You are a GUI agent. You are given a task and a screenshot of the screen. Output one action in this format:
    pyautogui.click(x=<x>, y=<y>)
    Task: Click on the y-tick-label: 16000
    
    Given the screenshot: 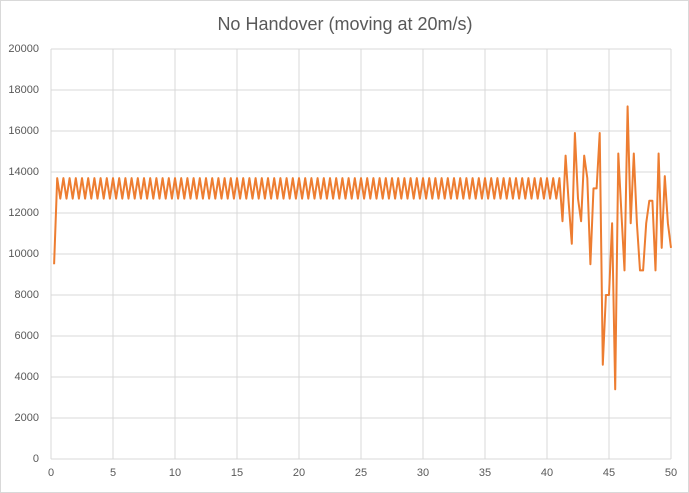 What is the action you would take?
    pyautogui.click(x=23, y=131)
    